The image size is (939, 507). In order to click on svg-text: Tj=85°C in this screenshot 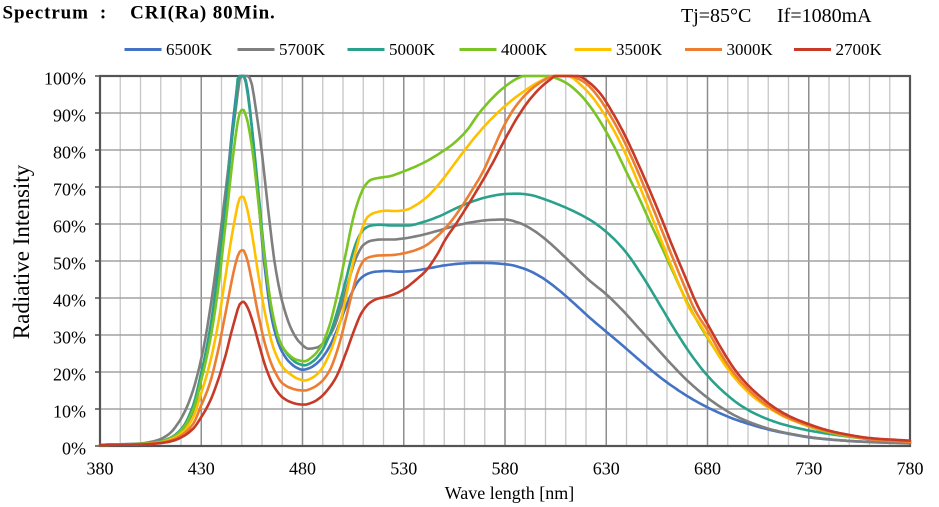, I will do `click(716, 16)`.